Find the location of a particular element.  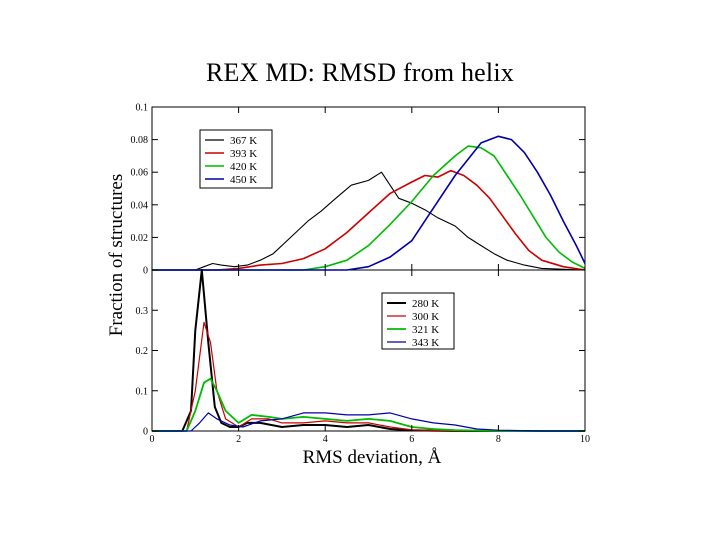

bottom-y-tick-label-2: 0.2 is located at coordinates (142, 351).